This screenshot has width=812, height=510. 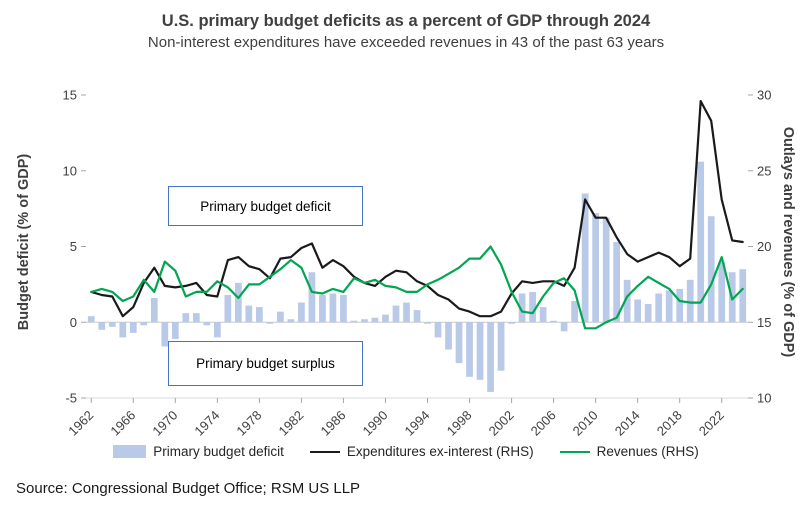 What do you see at coordinates (764, 322) in the screenshot?
I see `right-tick-label: 15` at bounding box center [764, 322].